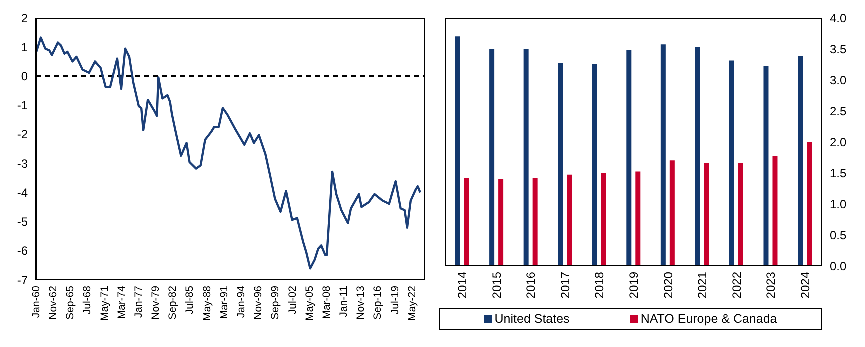  I want to click on x-tick-label: Jan-77, so click(138, 302).